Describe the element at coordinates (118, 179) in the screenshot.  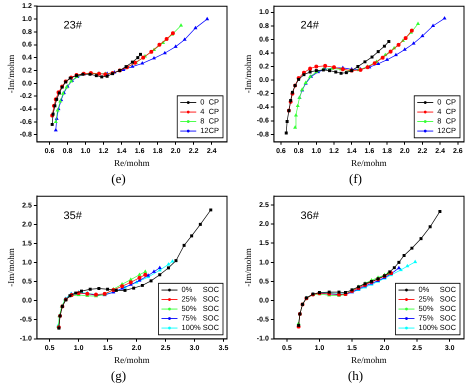
I see `text: (e)` at that location.